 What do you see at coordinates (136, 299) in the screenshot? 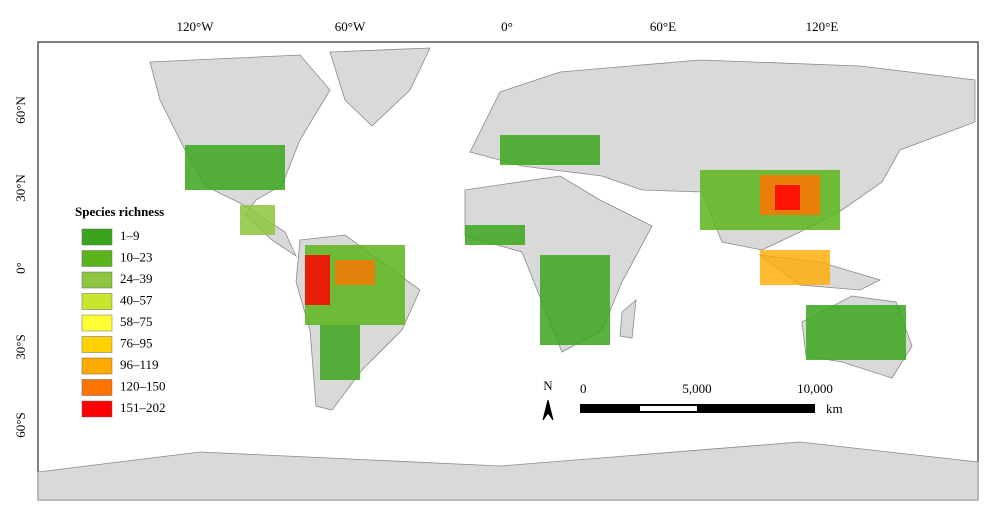
I see `legend-label: 40–57` at bounding box center [136, 299].